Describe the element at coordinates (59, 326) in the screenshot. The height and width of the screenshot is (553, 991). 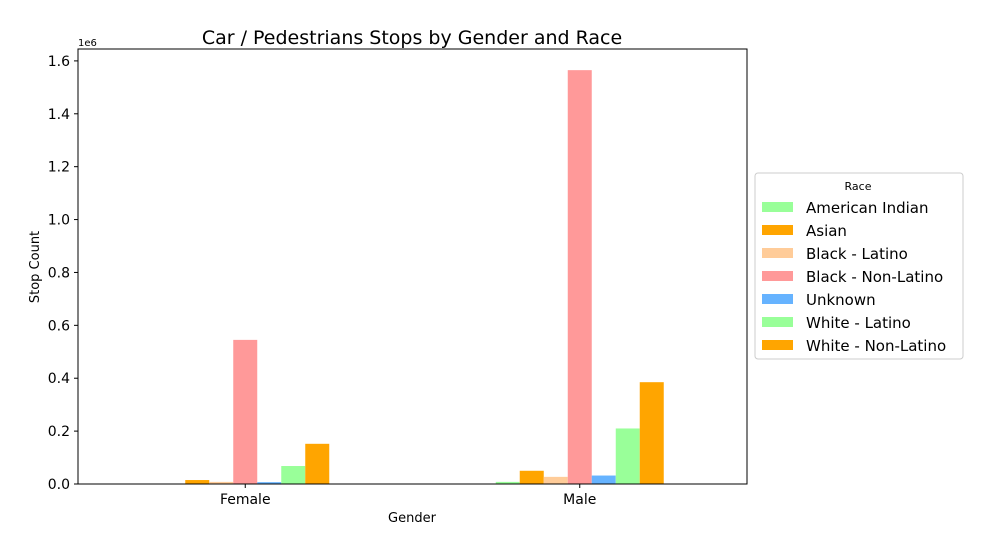
I see `y-tick-label: 0.6` at that location.